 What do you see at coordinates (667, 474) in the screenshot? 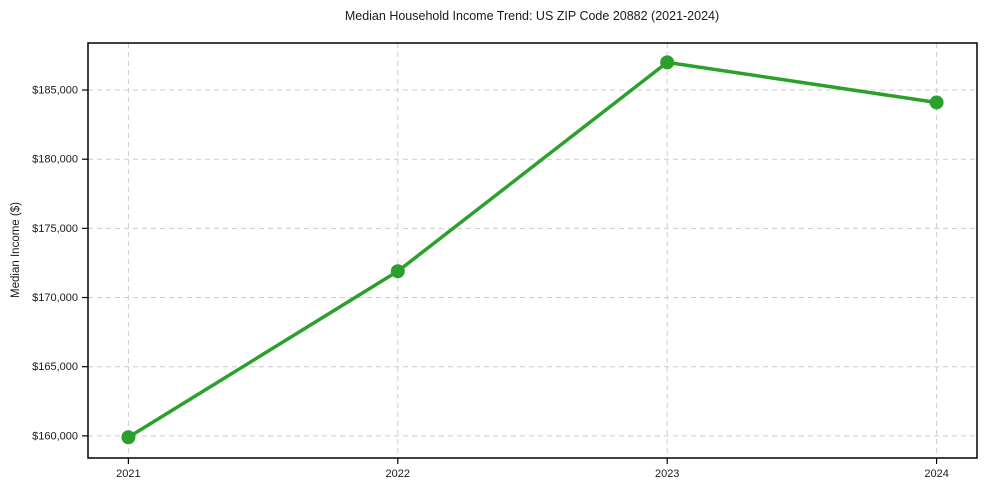
I see `x-tick-label: 2023` at bounding box center [667, 474].